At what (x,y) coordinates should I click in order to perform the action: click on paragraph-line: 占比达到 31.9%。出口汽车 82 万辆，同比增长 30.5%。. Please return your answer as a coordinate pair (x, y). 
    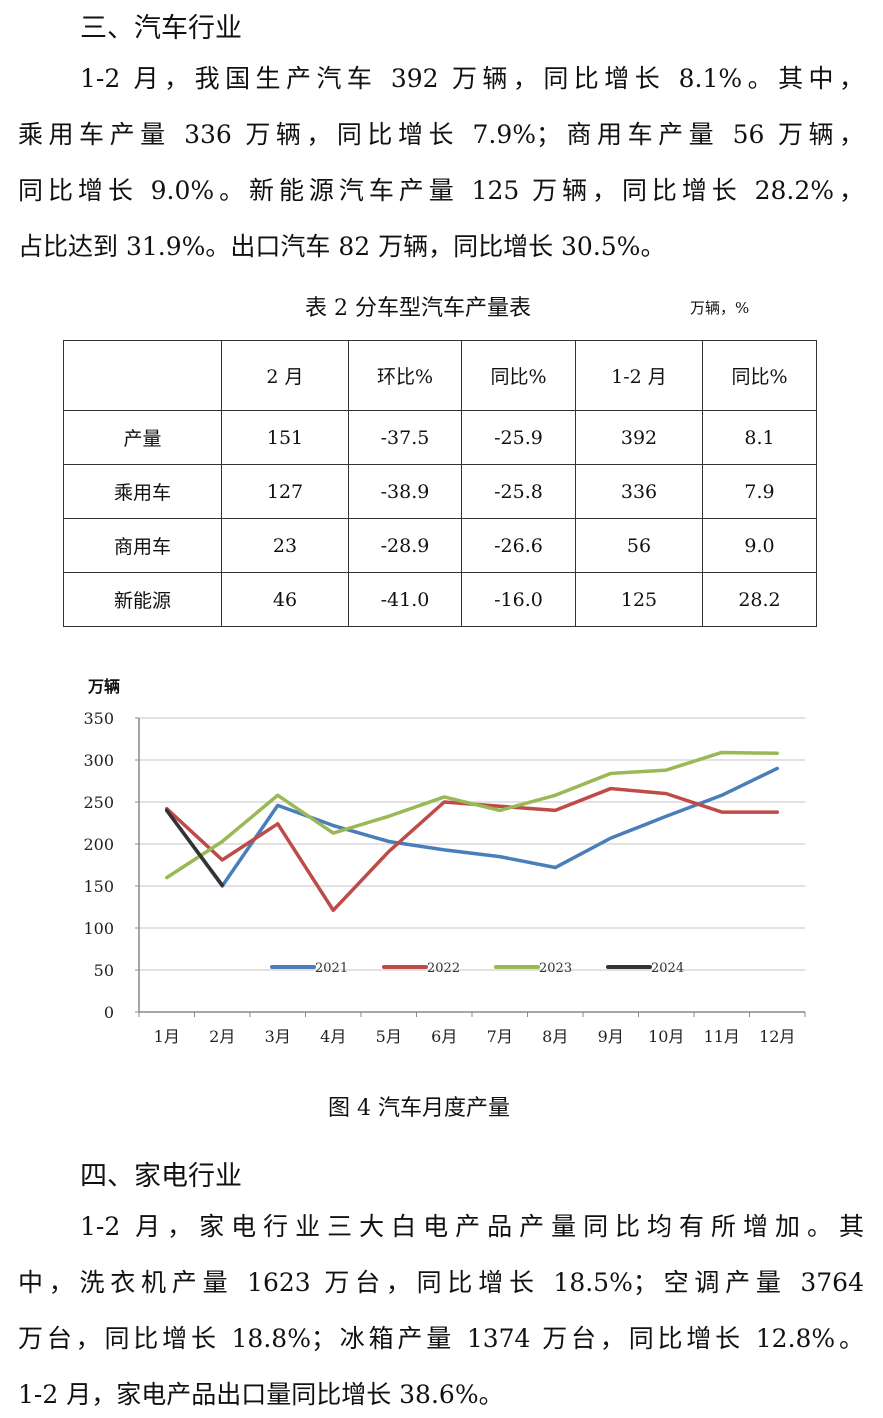
    Looking at the image, I should click on (342, 246).